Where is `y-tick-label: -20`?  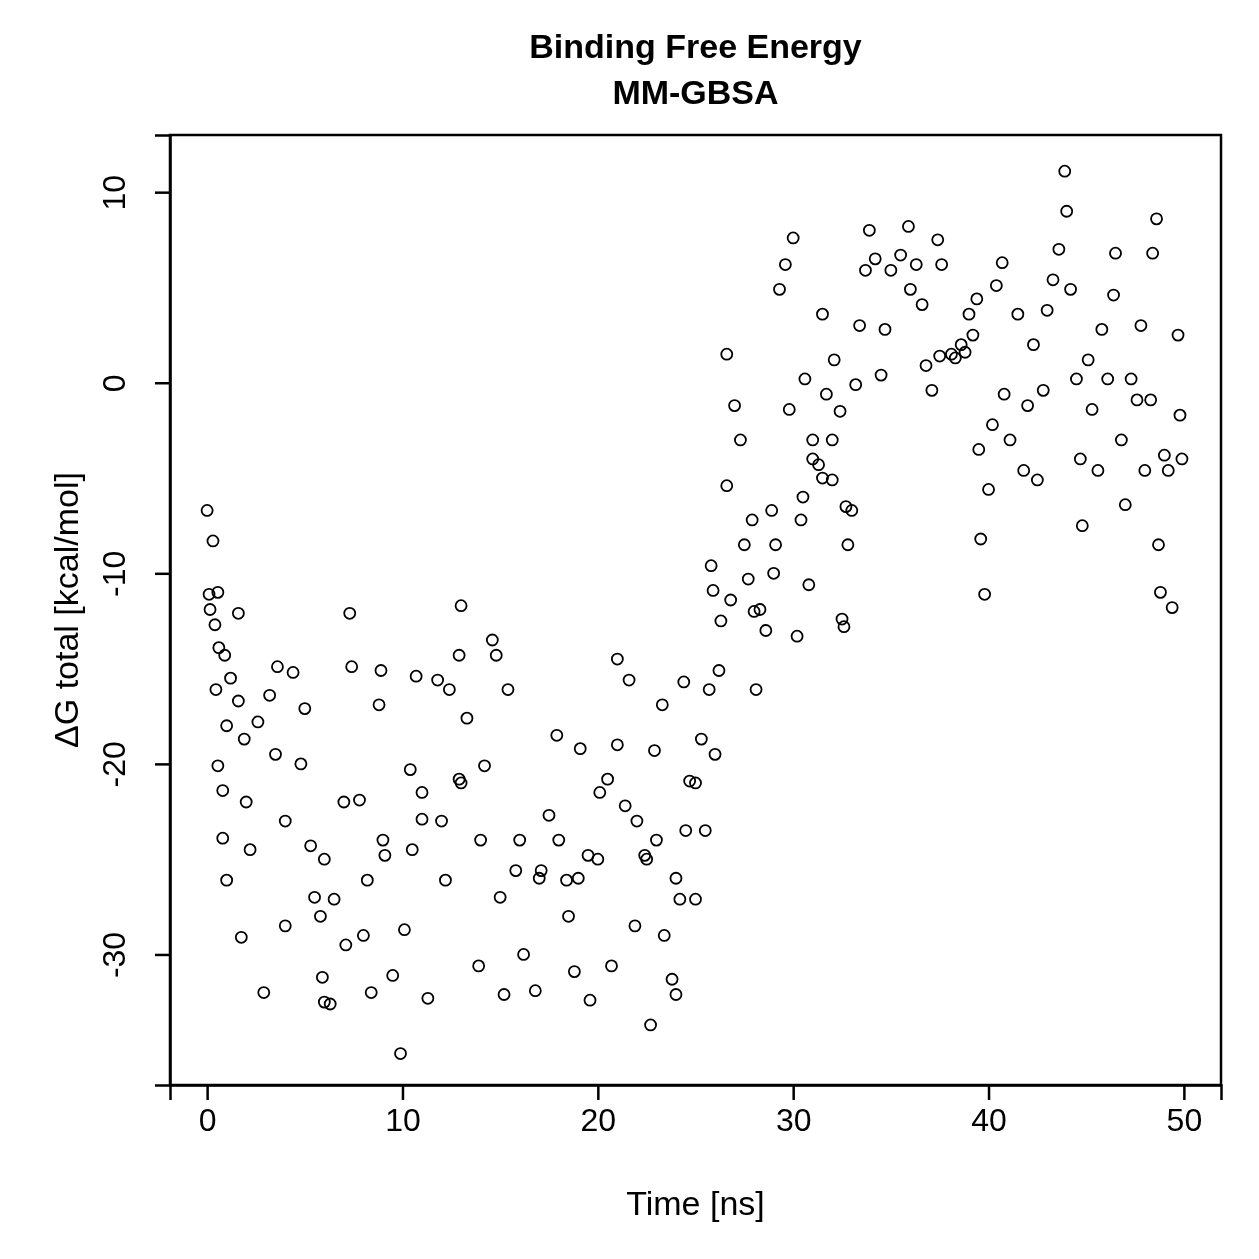
y-tick-label: -20 is located at coordinates (114, 764).